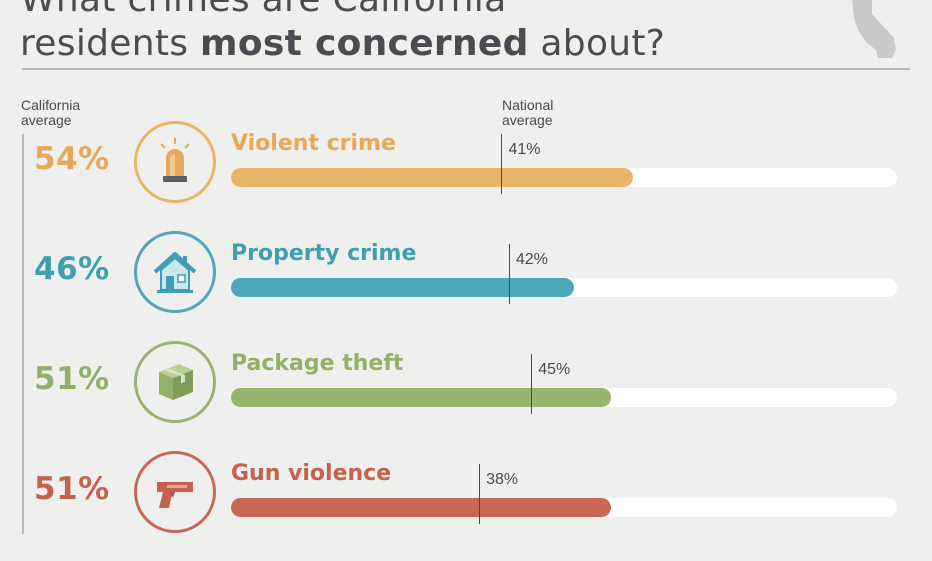 This screenshot has height=561, width=932. Describe the element at coordinates (342, 11) in the screenshot. I see `title-line-1: What crimes are California` at that location.